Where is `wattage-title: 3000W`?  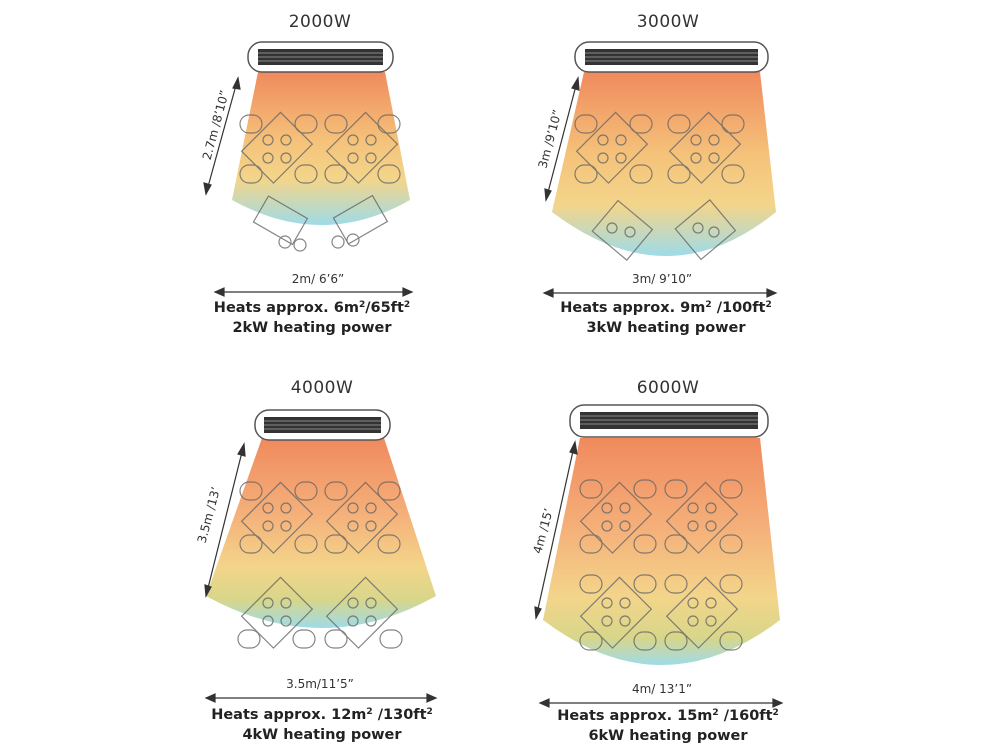
wattage-title: 3000W is located at coordinates (668, 22).